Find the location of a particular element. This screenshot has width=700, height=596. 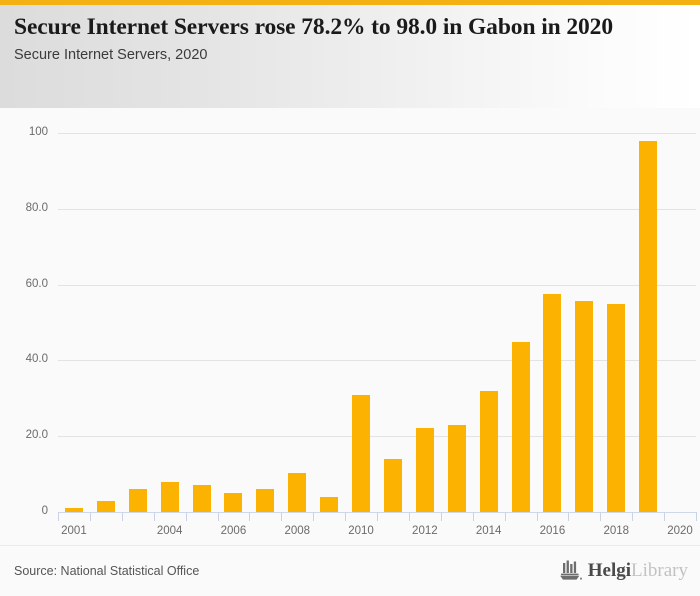

top-accent-bar is located at coordinates (350, 2).